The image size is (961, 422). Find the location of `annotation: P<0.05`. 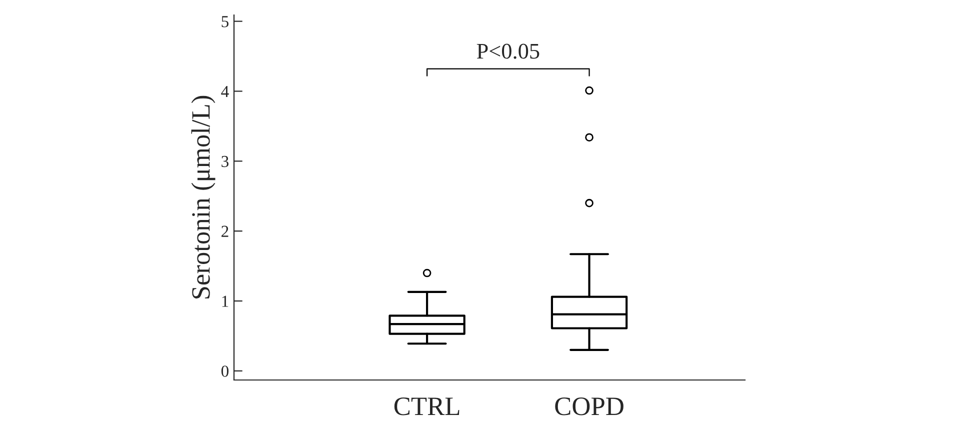

annotation: P<0.05 is located at coordinates (508, 51).